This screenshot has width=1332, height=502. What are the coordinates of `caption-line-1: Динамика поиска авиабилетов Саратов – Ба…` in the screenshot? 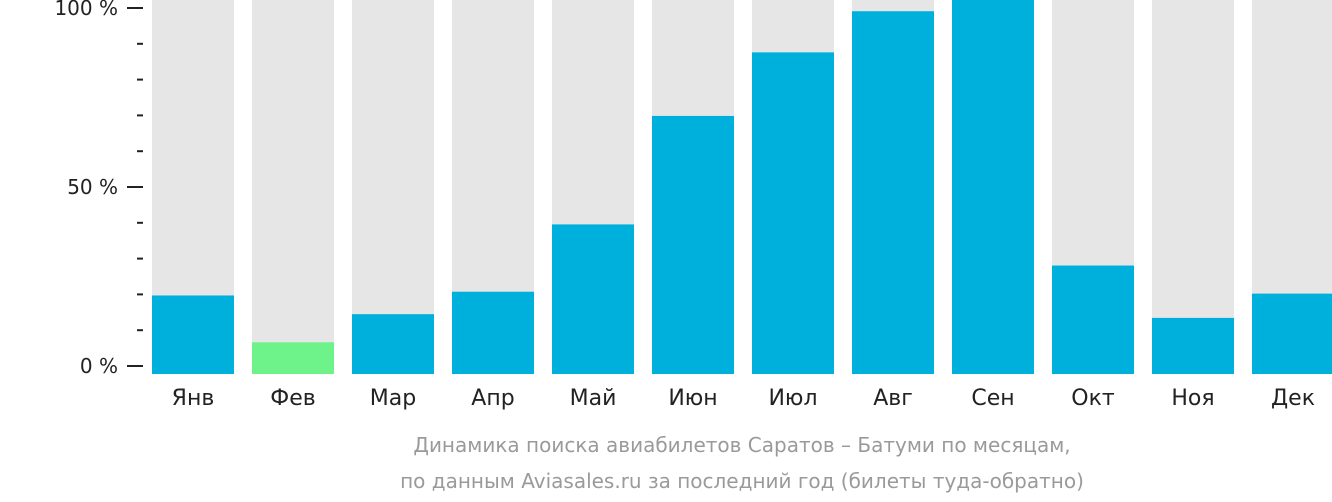 It's located at (741, 445).